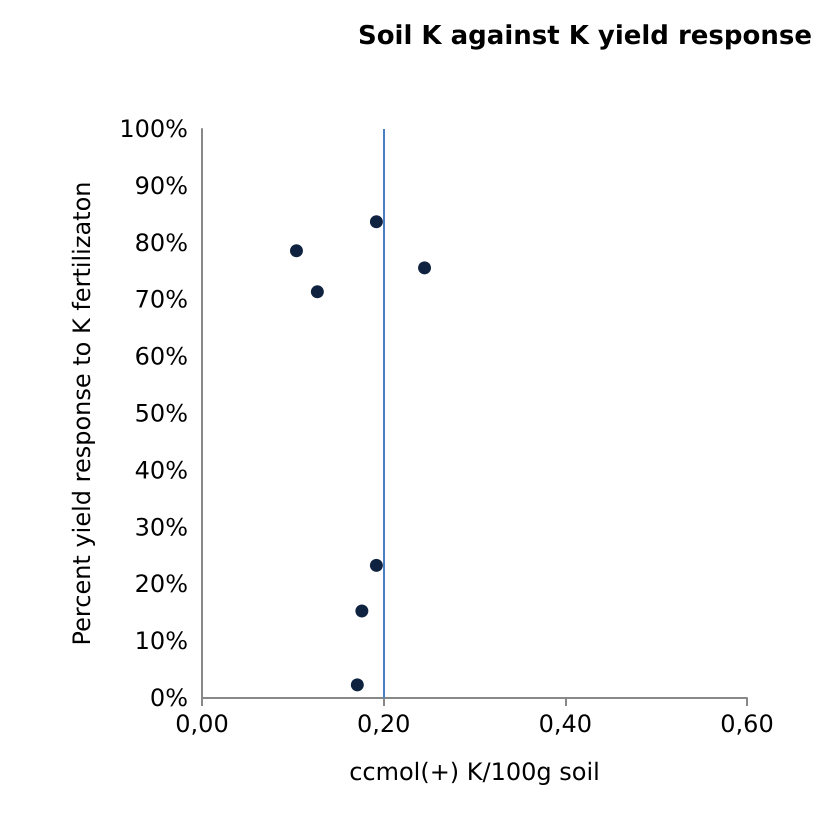 The image size is (825, 840). What do you see at coordinates (161, 186) in the screenshot?
I see `y-tick-label: 90%` at bounding box center [161, 186].